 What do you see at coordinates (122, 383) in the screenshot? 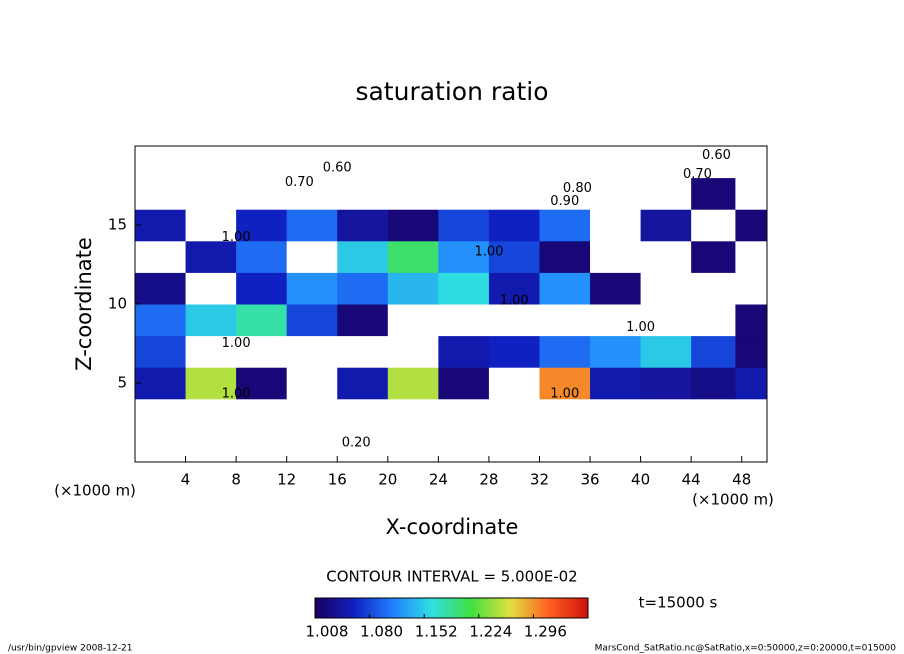
I see `y-tick-label: 5` at bounding box center [122, 383].